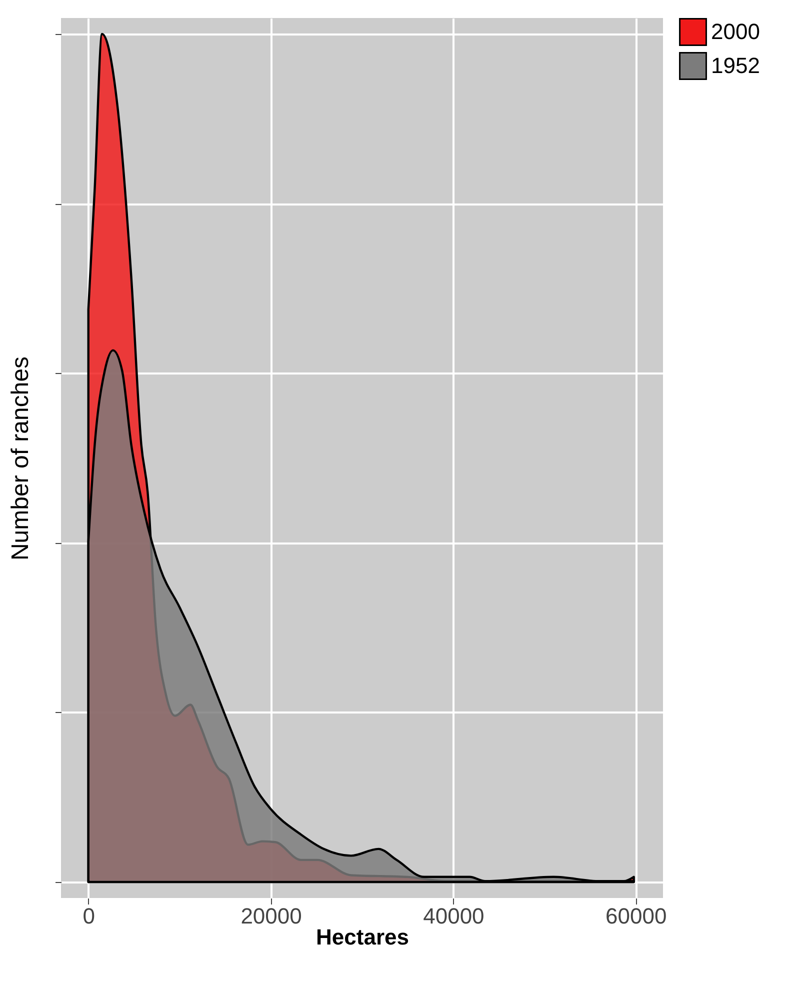  Describe the element at coordinates (20, 458) in the screenshot. I see `y-axis-title: Number of ranches` at that location.